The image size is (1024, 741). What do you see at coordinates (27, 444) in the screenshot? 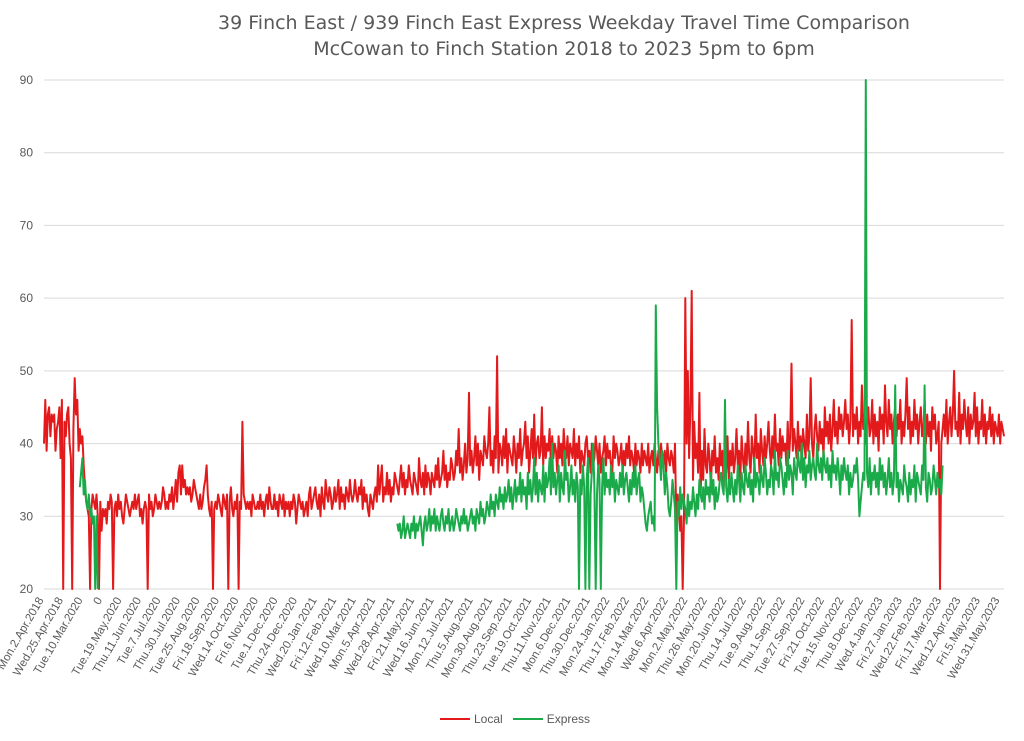
I see `y-tick-label: 40` at bounding box center [27, 444].